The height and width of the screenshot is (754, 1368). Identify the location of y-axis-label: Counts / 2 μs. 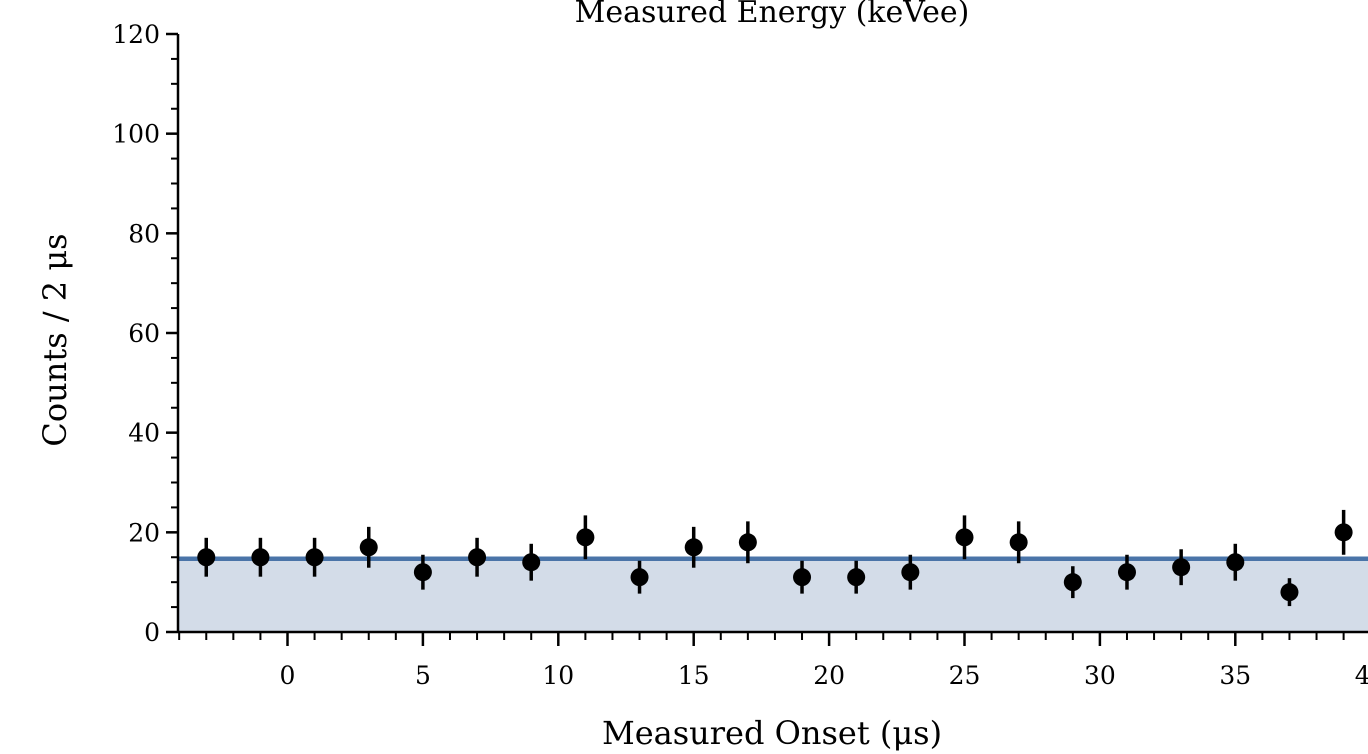
(55, 339).